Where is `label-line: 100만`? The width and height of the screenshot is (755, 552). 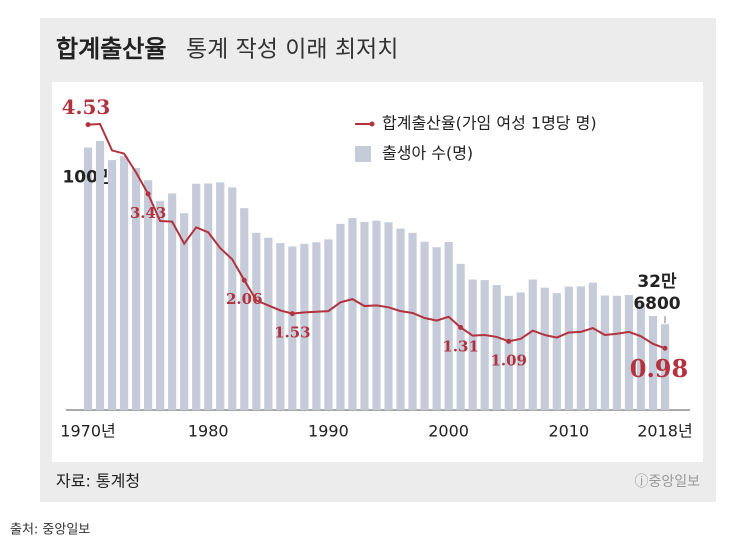 label-line: 100만 is located at coordinates (87, 178).